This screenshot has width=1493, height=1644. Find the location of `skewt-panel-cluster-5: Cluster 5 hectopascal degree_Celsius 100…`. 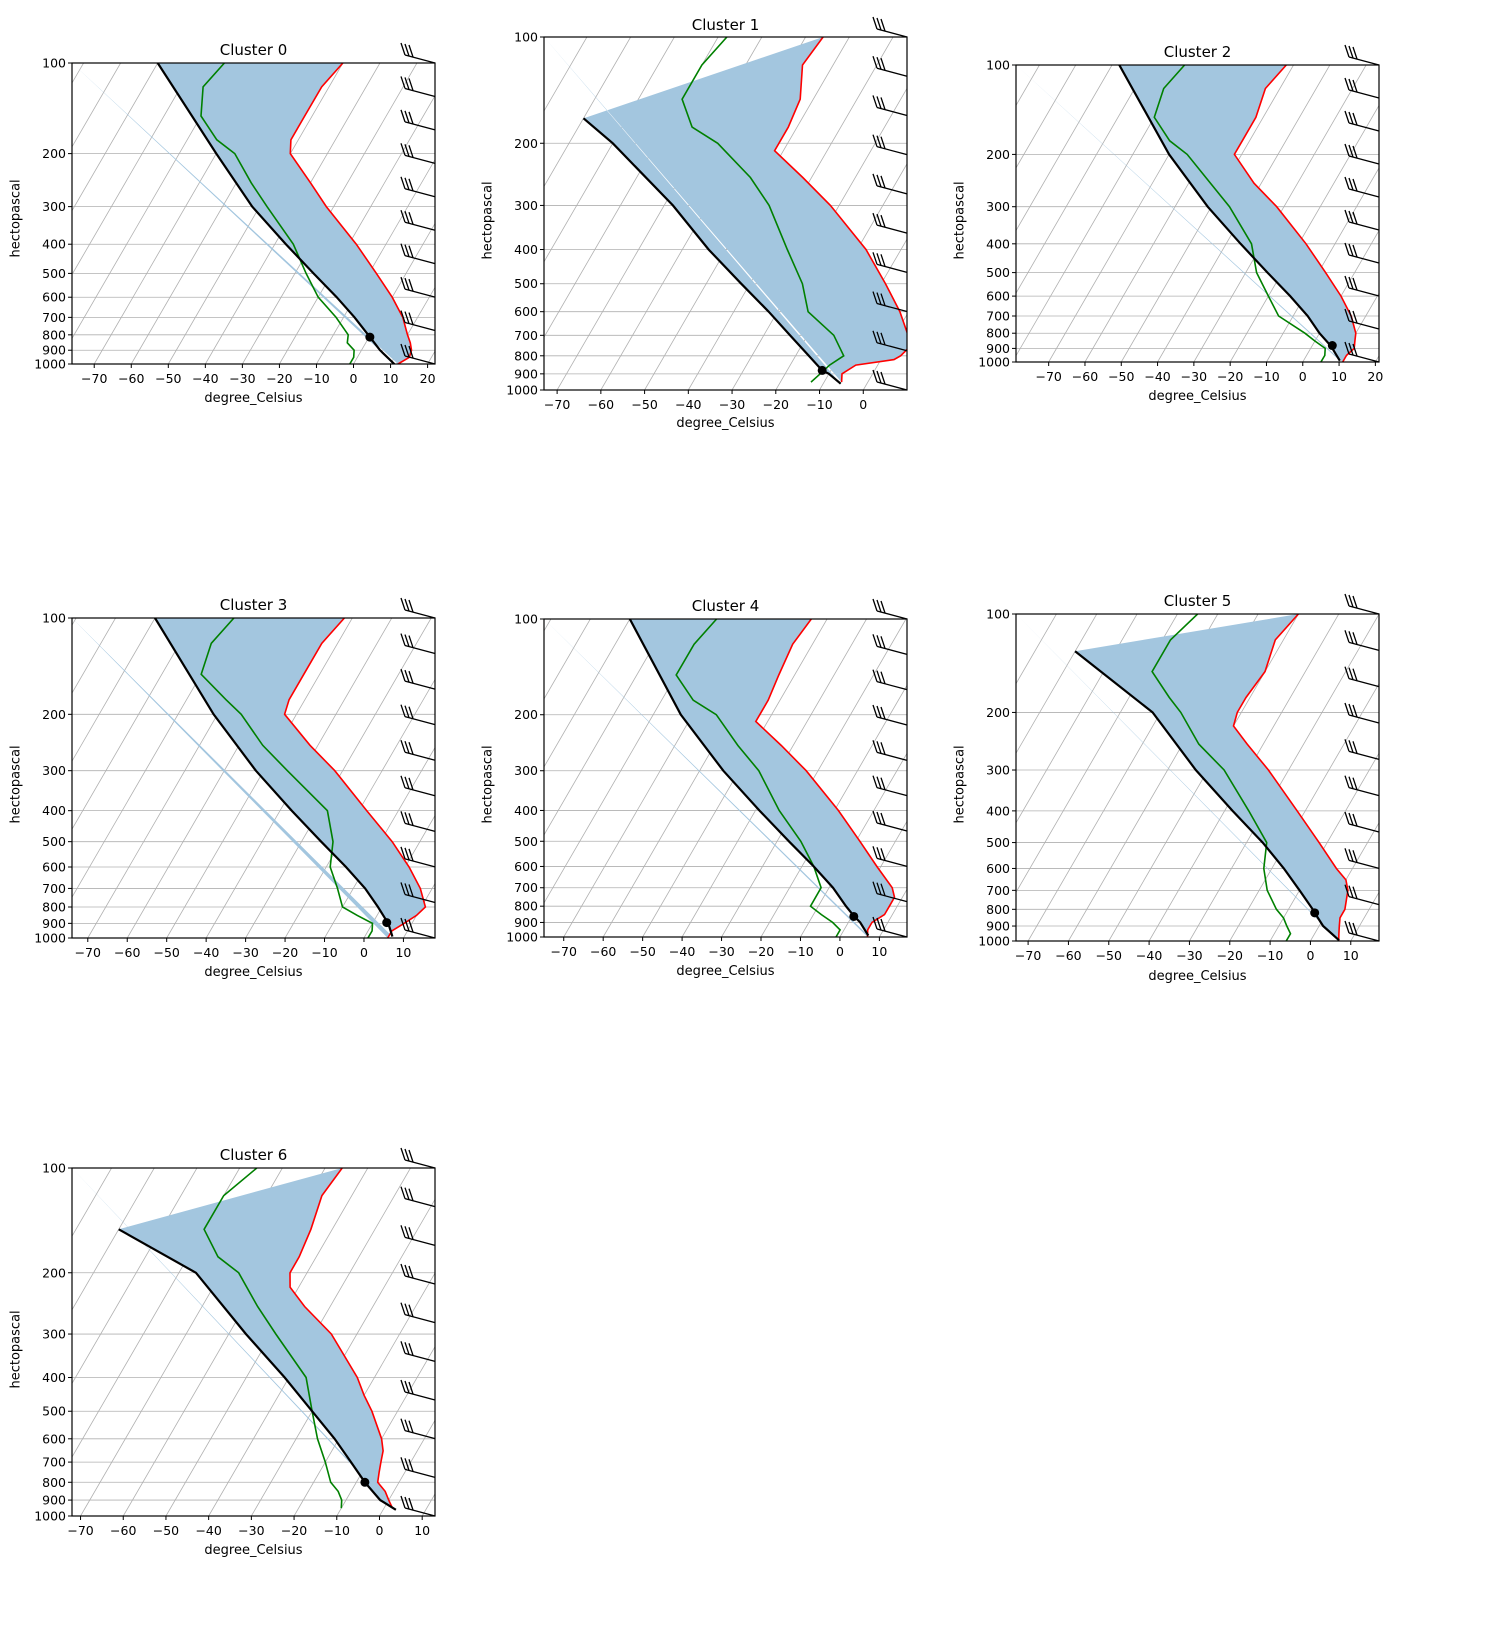

skewt-panel-cluster-5: Cluster 5 hectopascal degree_Celsius 100… is located at coordinates (1166, 788).